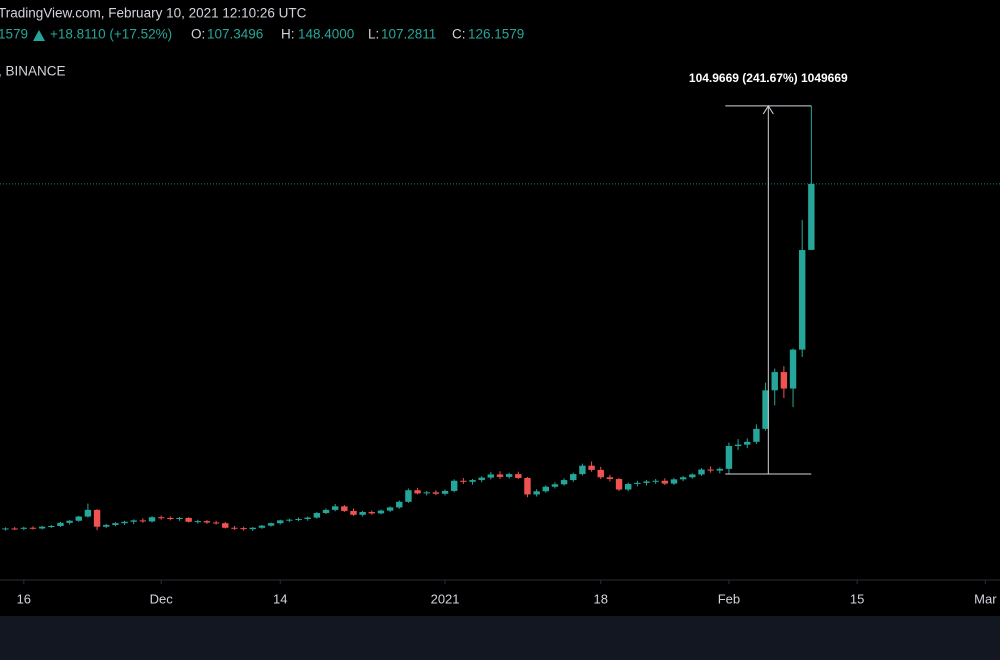 The height and width of the screenshot is (660, 1000). What do you see at coordinates (162, 598) in the screenshot?
I see `x-tick-label: Dec` at bounding box center [162, 598].